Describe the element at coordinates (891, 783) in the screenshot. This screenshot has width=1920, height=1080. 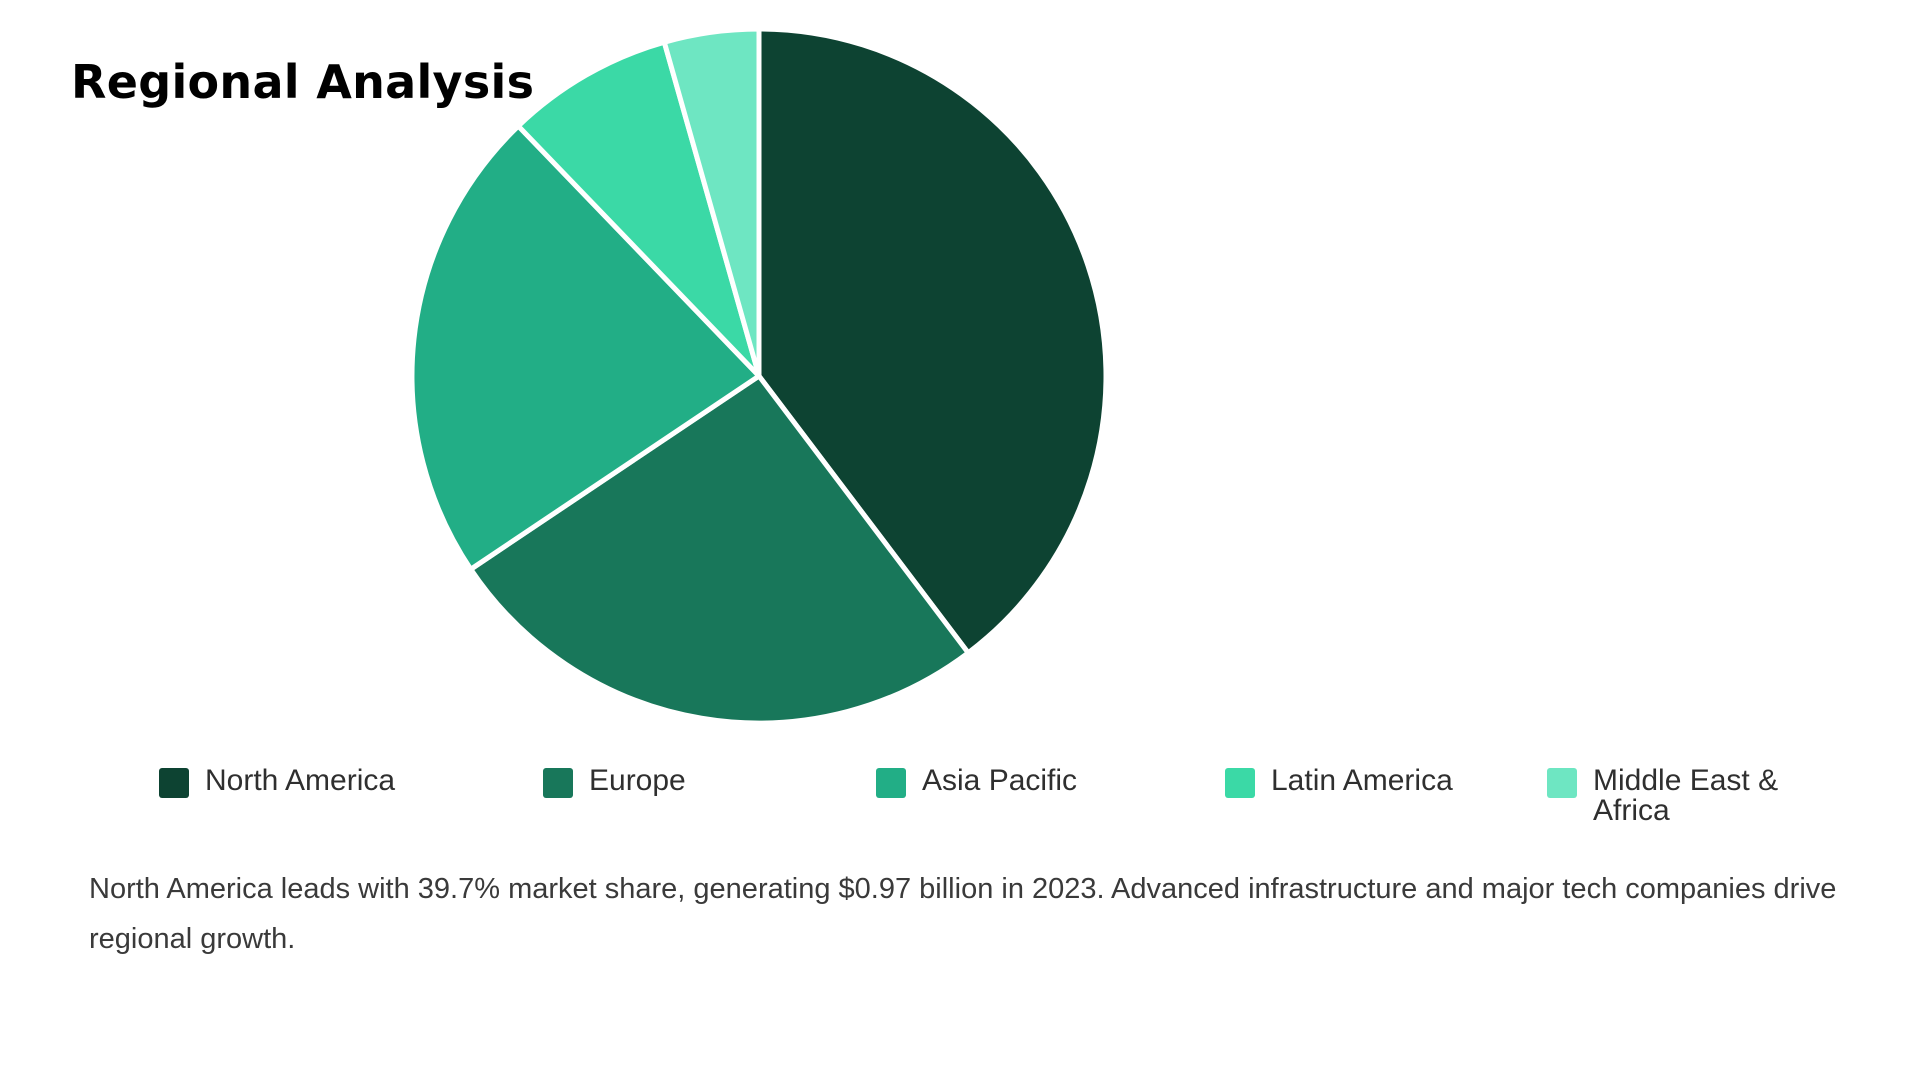
I see `legend-swatch-asia-pacific` at that location.